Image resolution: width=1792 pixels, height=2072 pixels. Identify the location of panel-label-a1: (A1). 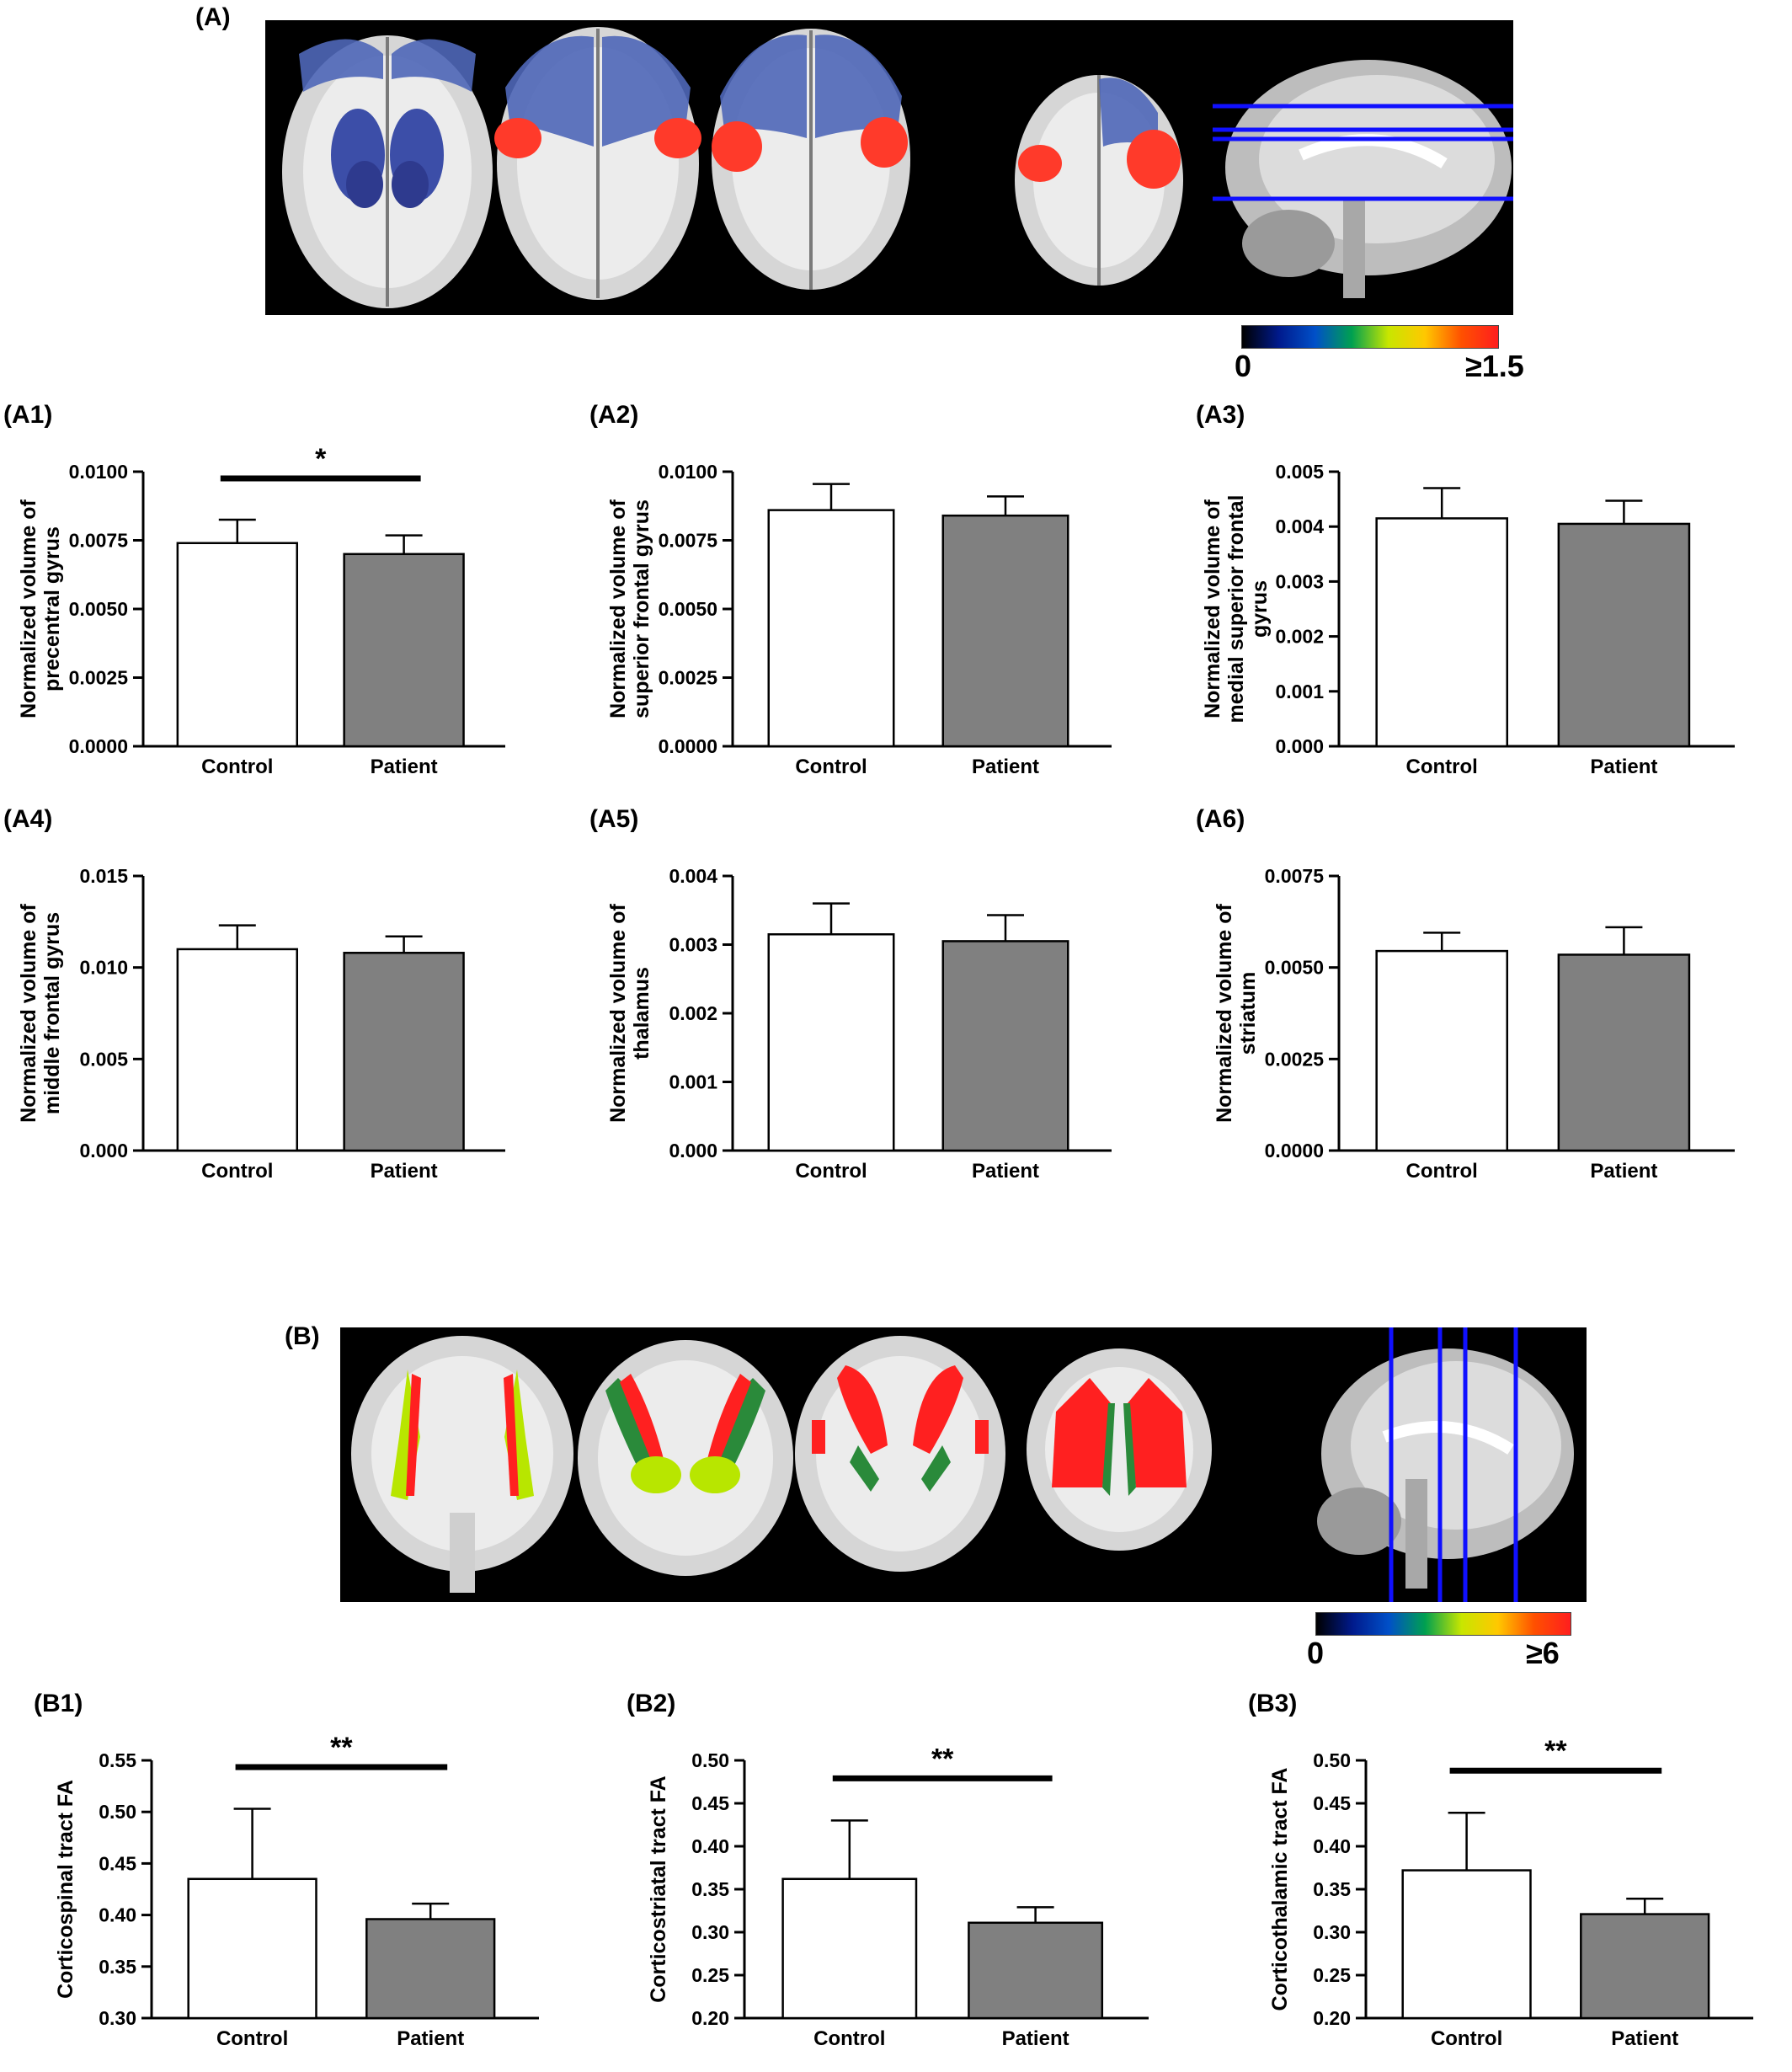
(28, 415).